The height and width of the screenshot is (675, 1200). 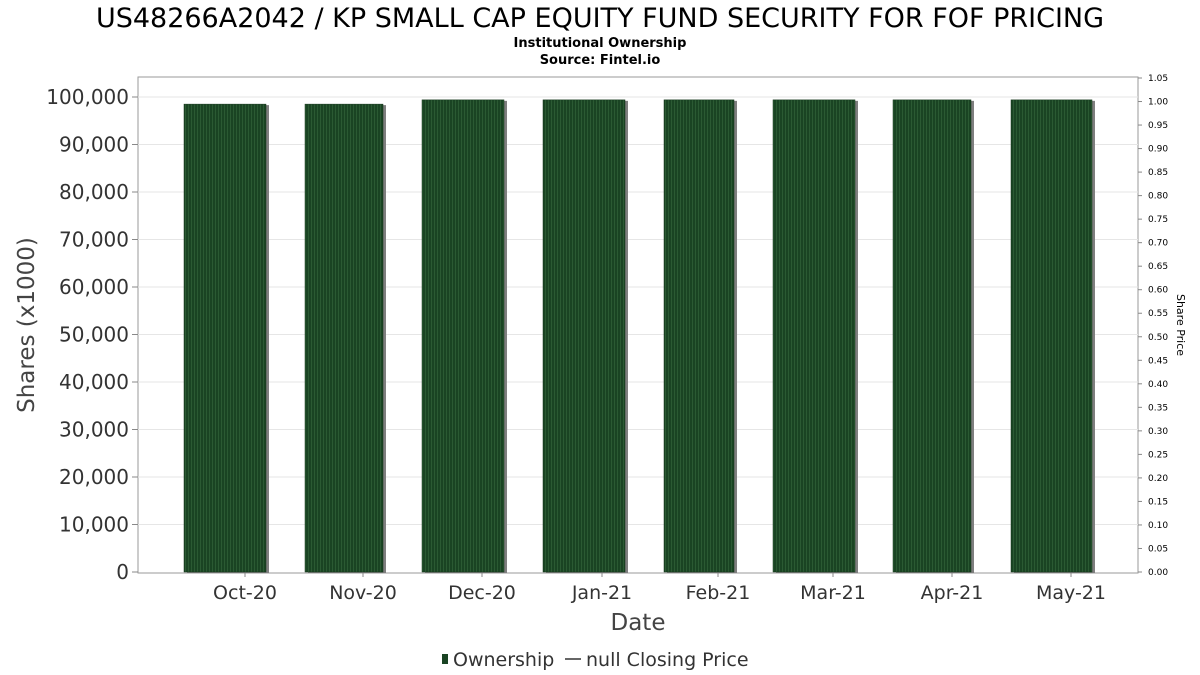 What do you see at coordinates (1158, 573) in the screenshot?
I see `y2-tick-label: 0.00` at bounding box center [1158, 573].